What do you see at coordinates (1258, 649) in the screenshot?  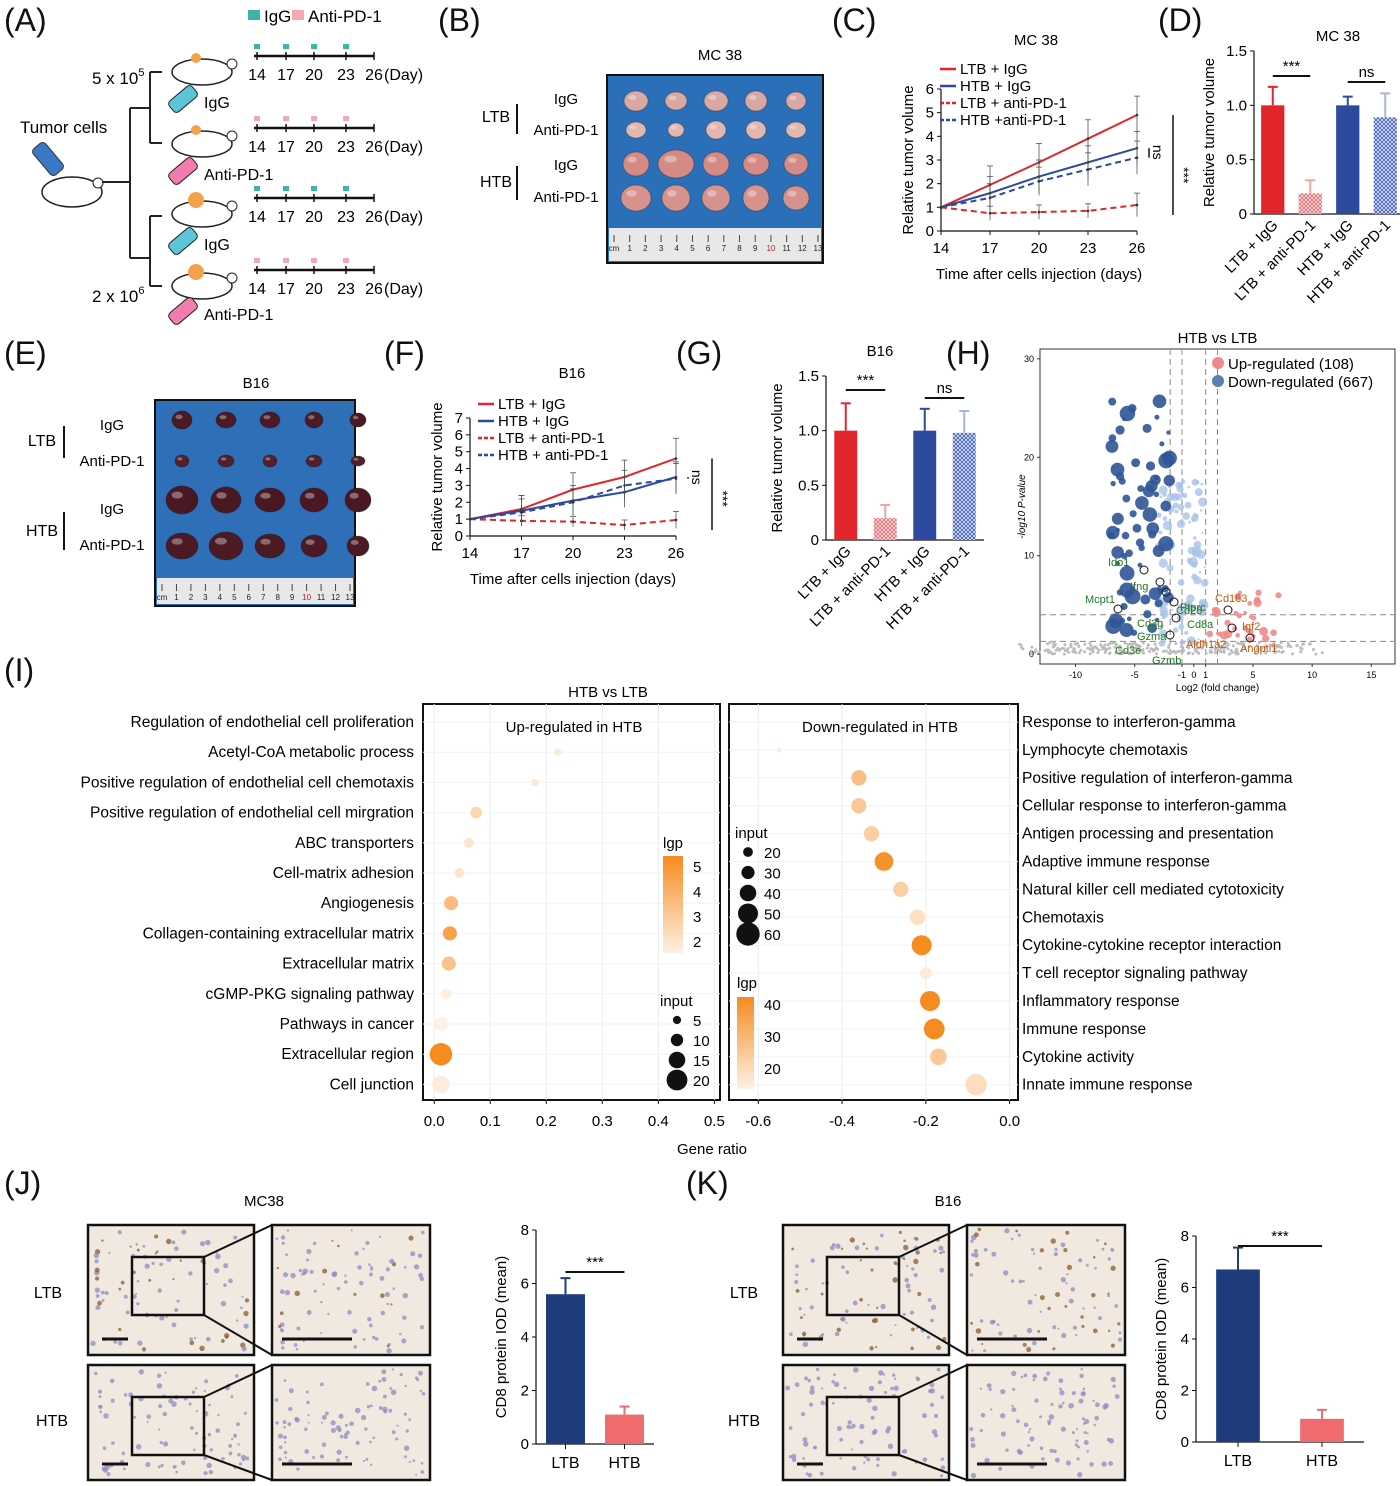 I see `gene-label: Angptl1` at bounding box center [1258, 649].